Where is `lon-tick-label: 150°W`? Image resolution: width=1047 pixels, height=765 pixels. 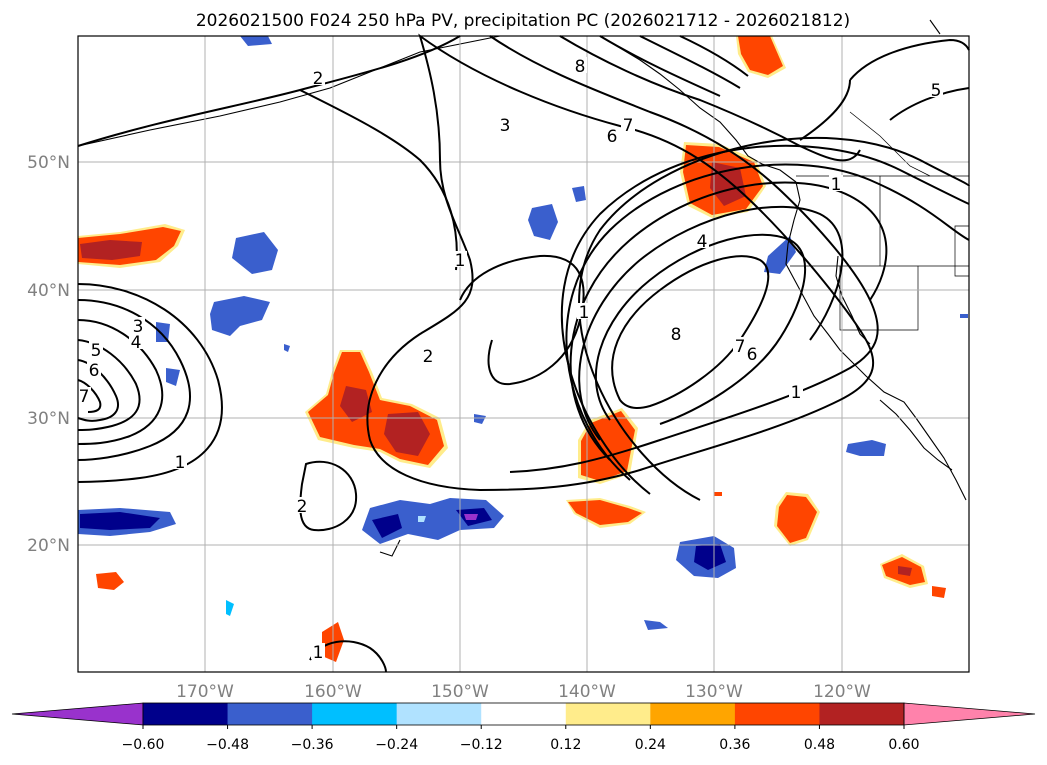
lon-tick-label: 150°W is located at coordinates (460, 692).